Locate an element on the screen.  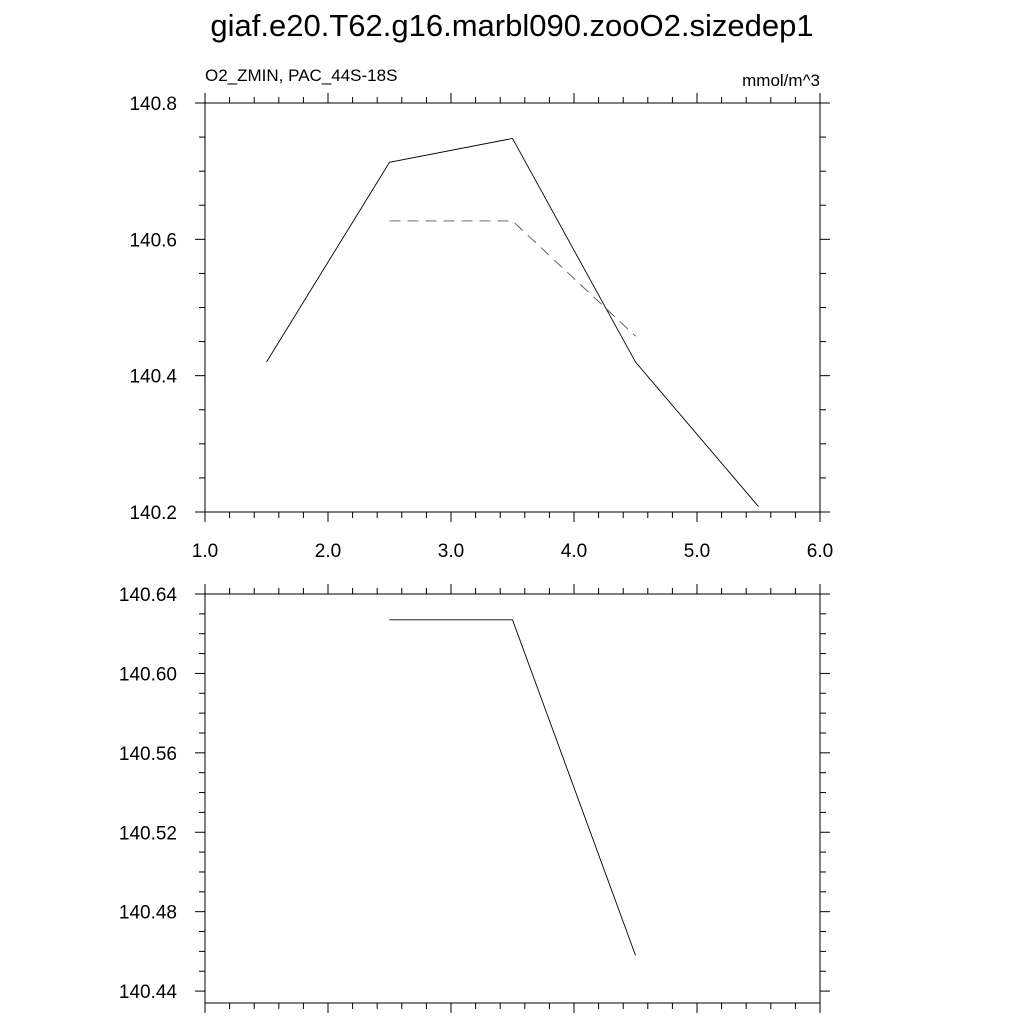
x-tick-label: 6.0 is located at coordinates (820, 551).